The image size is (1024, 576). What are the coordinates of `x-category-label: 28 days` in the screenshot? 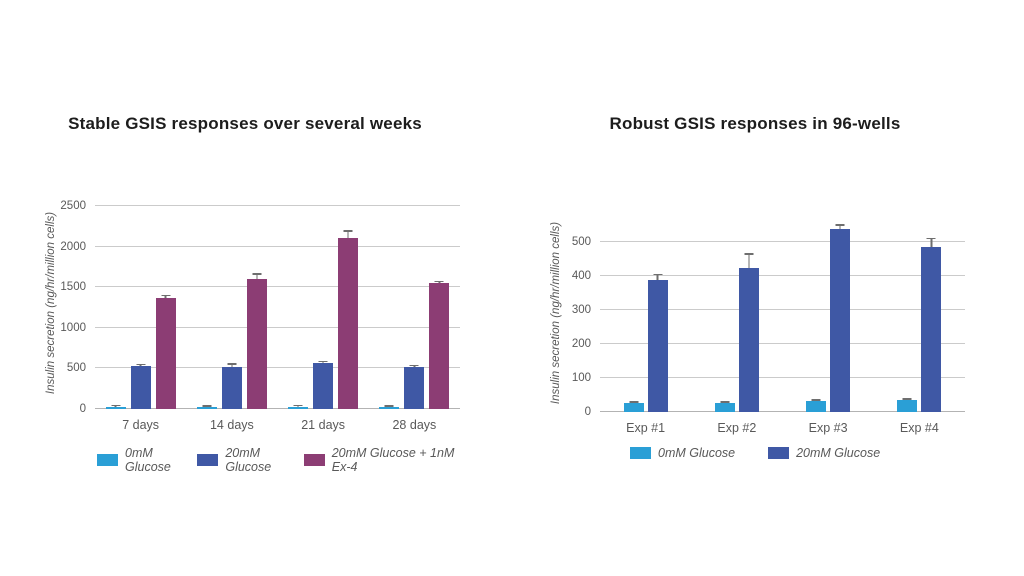 It's located at (414, 425).